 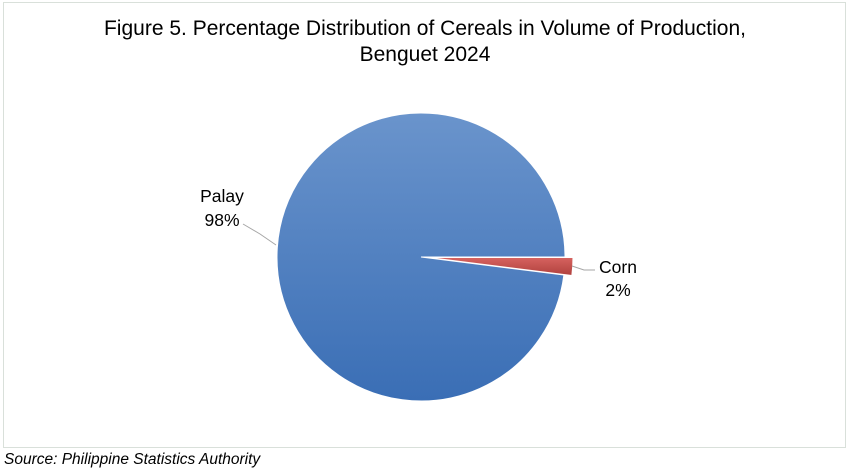 I want to click on leader-line-corn, so click(x=583, y=268).